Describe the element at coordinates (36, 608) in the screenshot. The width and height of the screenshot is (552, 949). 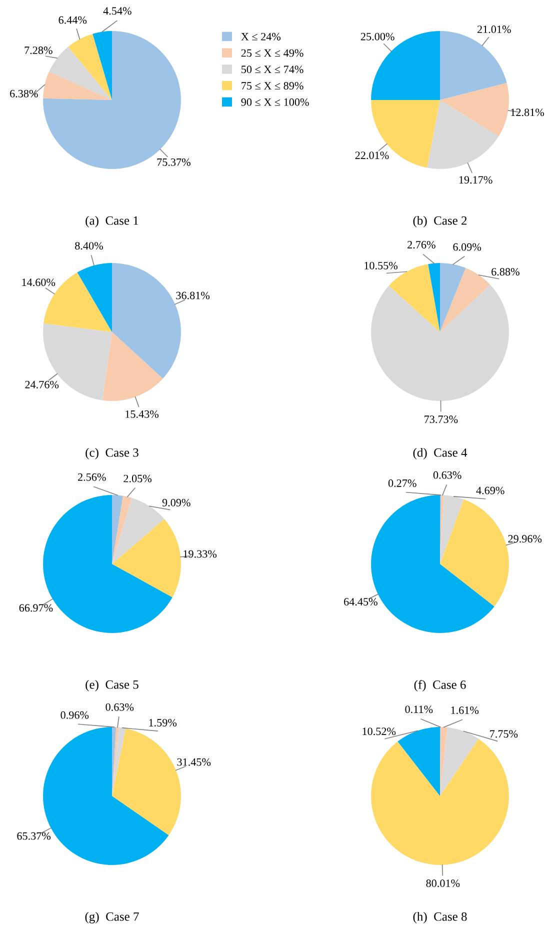
I see `data-label: 66.97%` at that location.